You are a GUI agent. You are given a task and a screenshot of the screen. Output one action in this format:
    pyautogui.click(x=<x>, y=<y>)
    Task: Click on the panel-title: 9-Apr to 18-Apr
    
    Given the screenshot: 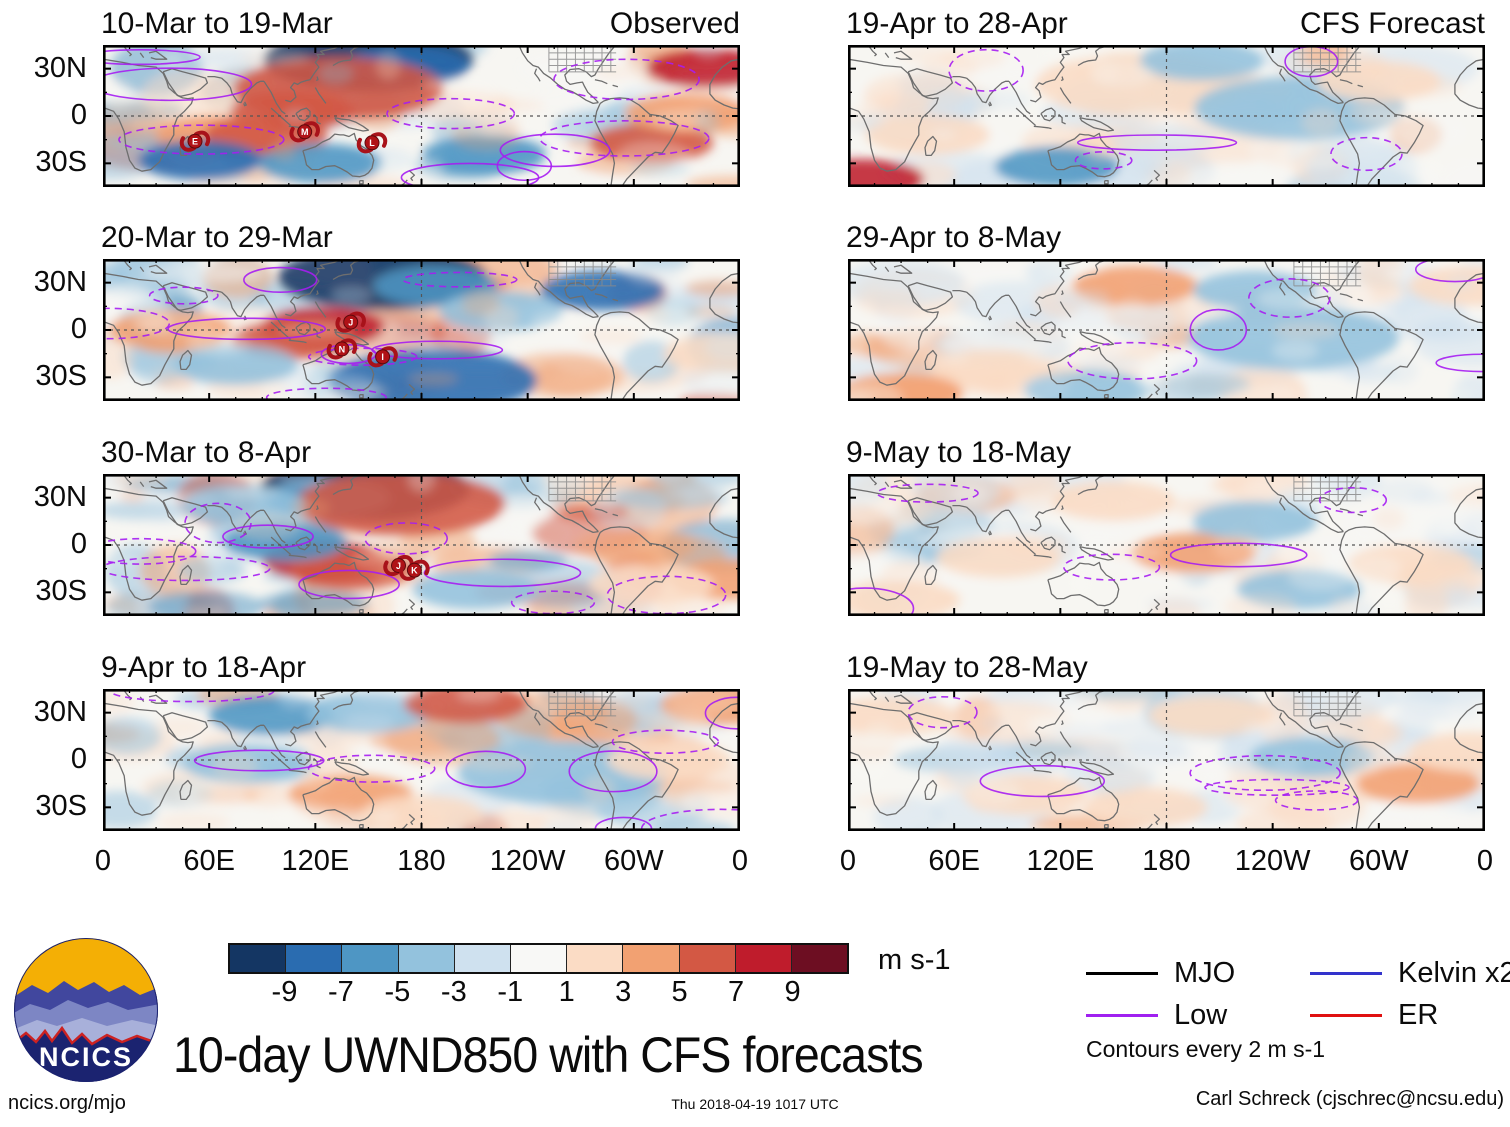 What is the action you would take?
    pyautogui.click(x=204, y=667)
    